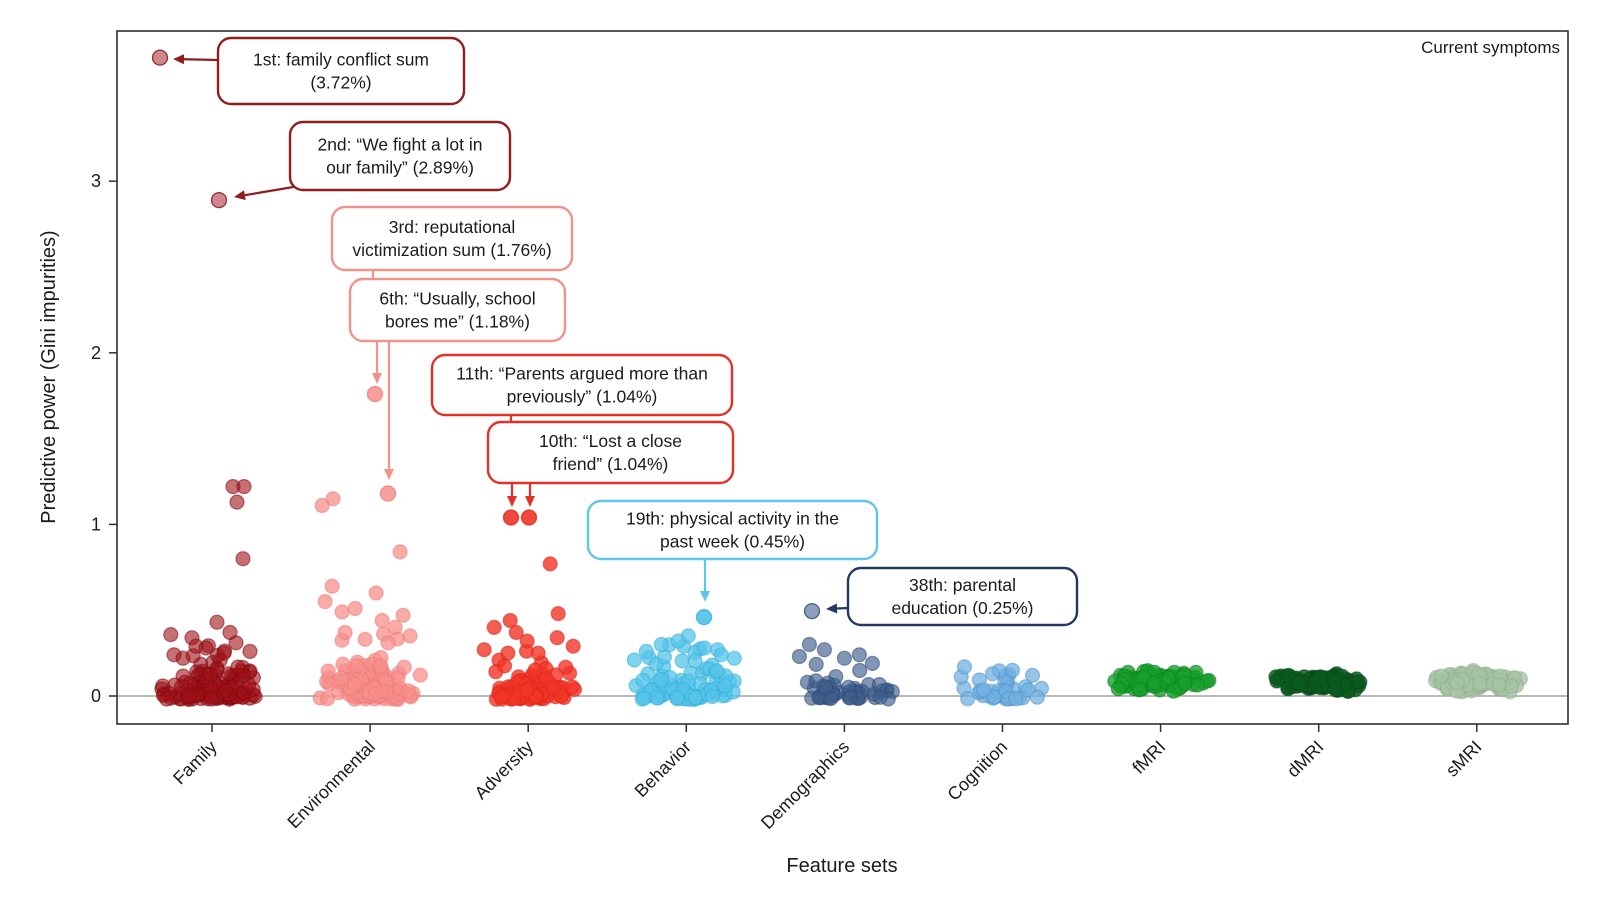  I want to click on series-demographics, so click(845, 671).